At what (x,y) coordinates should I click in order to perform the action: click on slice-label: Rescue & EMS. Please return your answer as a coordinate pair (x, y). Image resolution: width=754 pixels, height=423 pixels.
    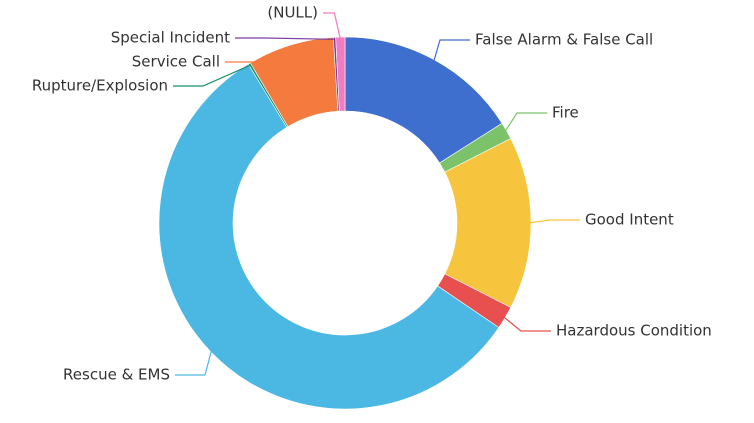
    Looking at the image, I should click on (116, 375).